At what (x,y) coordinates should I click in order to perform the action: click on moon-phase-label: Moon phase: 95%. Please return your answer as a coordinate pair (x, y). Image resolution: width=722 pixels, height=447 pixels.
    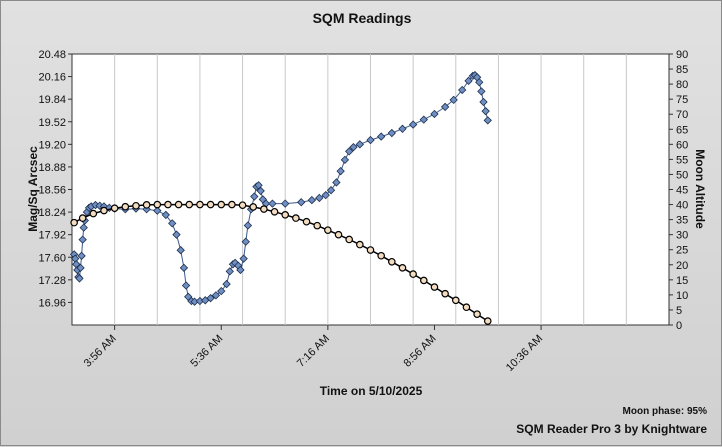
    Looking at the image, I should click on (665, 411).